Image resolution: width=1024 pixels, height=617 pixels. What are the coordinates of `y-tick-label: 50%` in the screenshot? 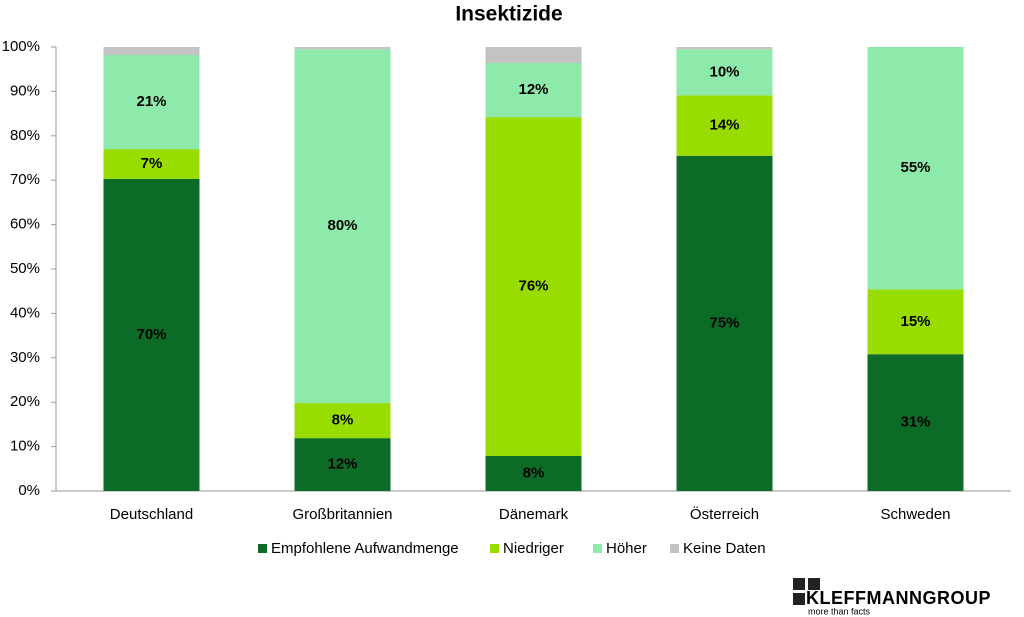 It's located at (25, 268).